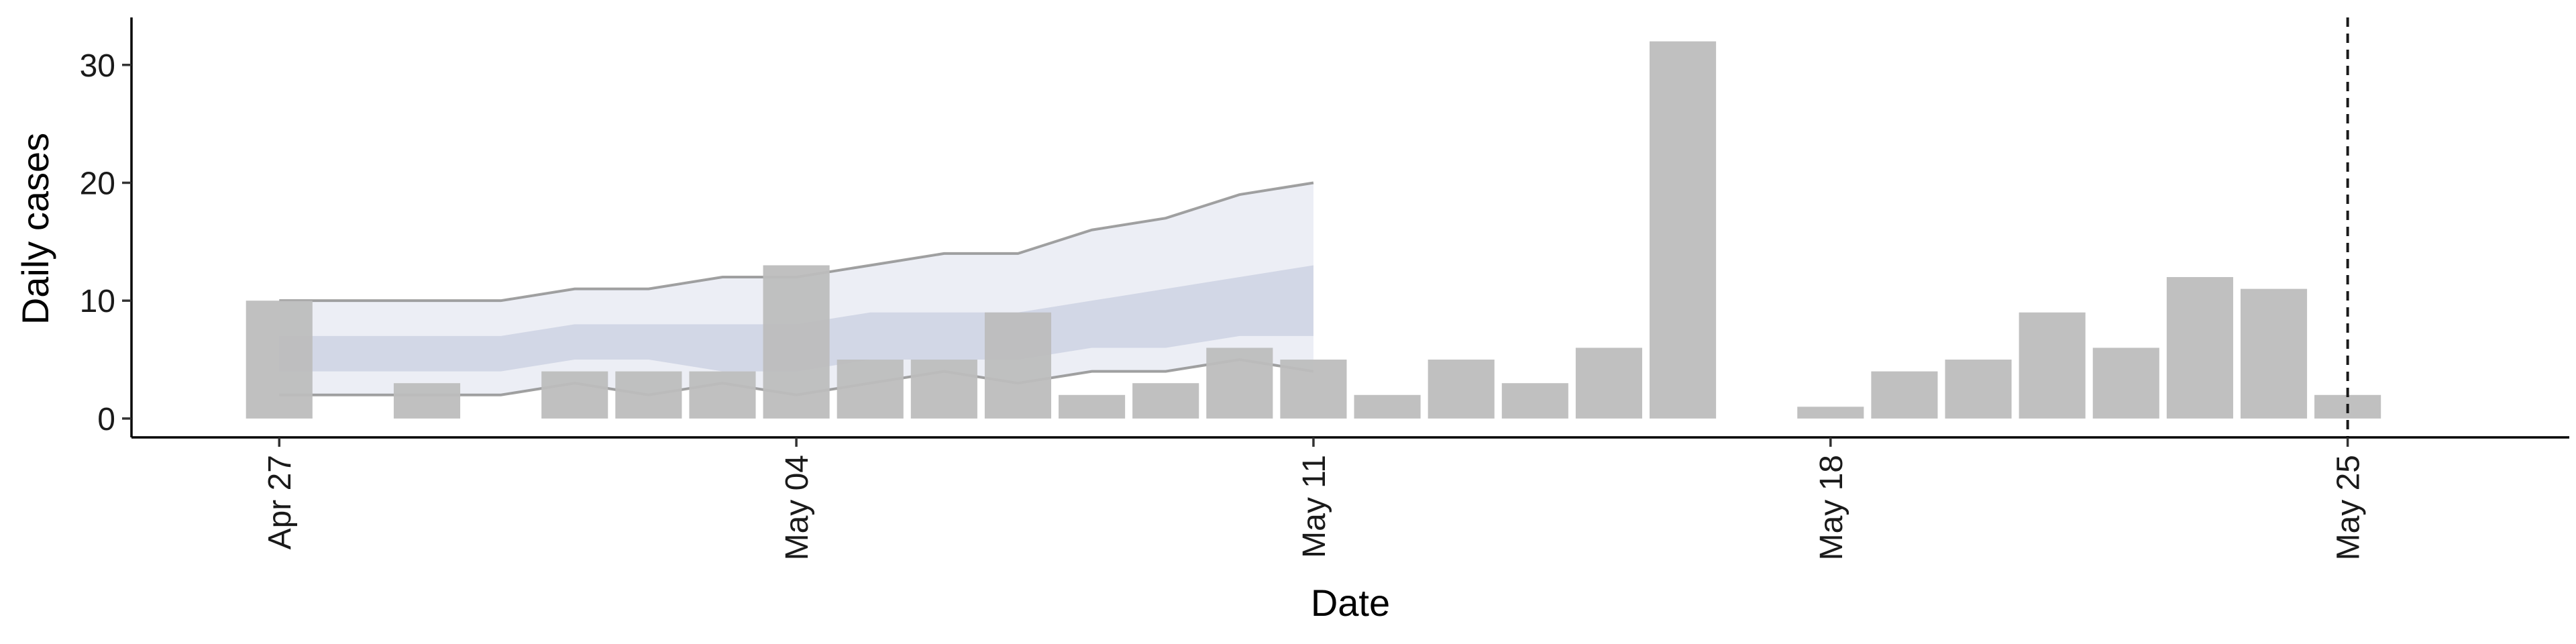 Image resolution: width=2576 pixels, height=644 pixels. What do you see at coordinates (106, 419) in the screenshot?
I see `y-tick-label: 0` at bounding box center [106, 419].